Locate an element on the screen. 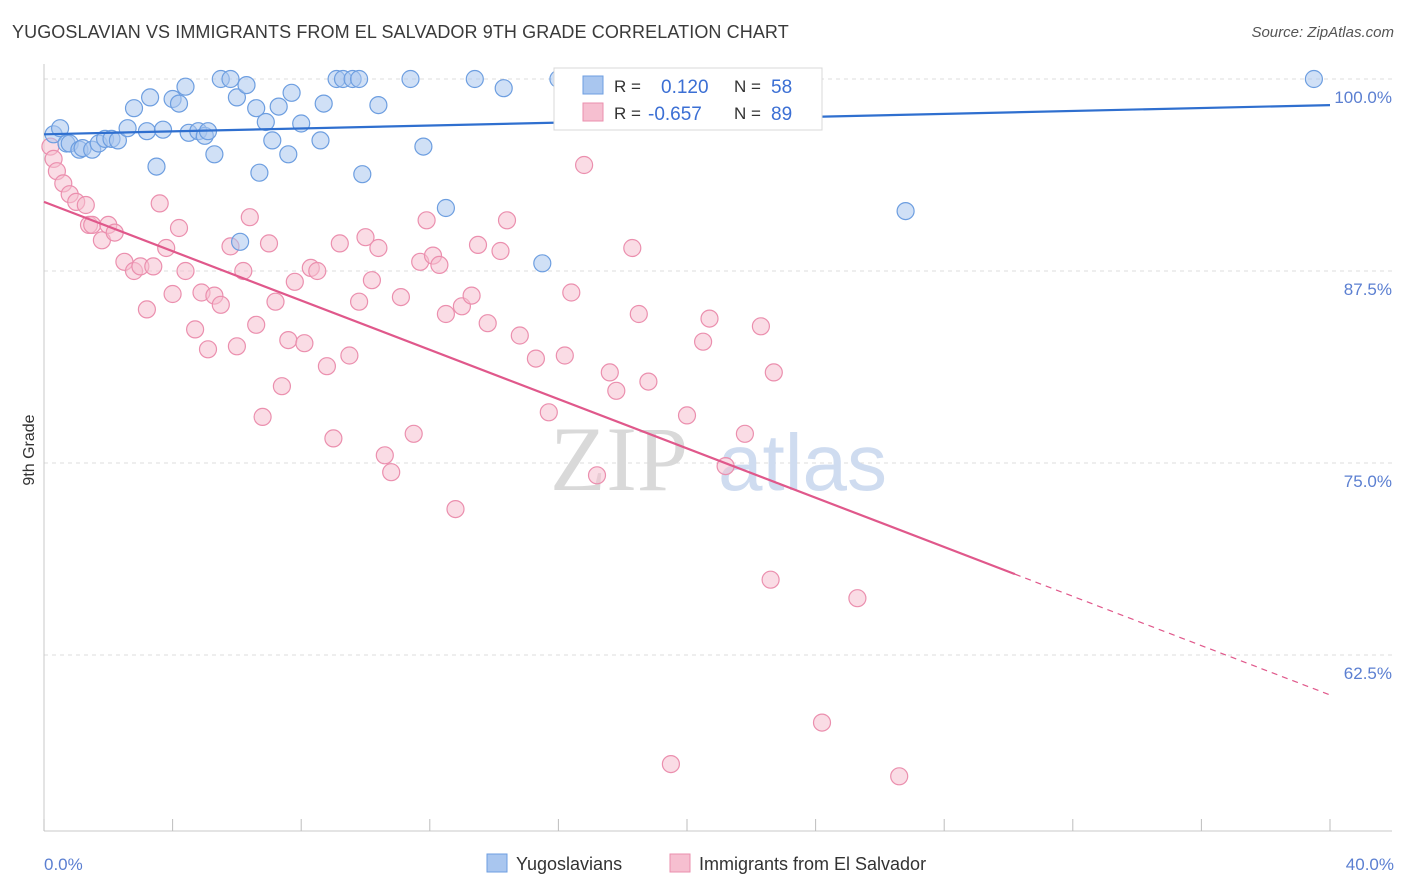  legend-swatch-yugoslavians is located at coordinates (593, 85).